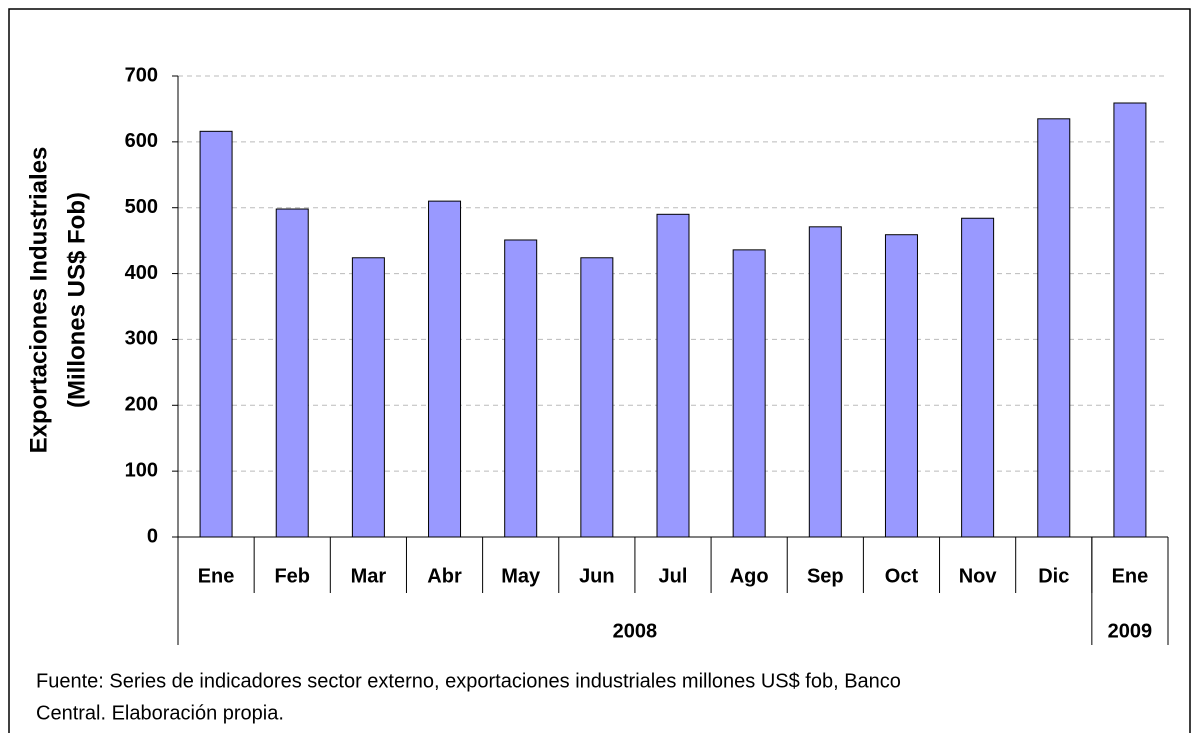  Describe the element at coordinates (978, 576) in the screenshot. I see `x-tick-label: Nov` at that location.